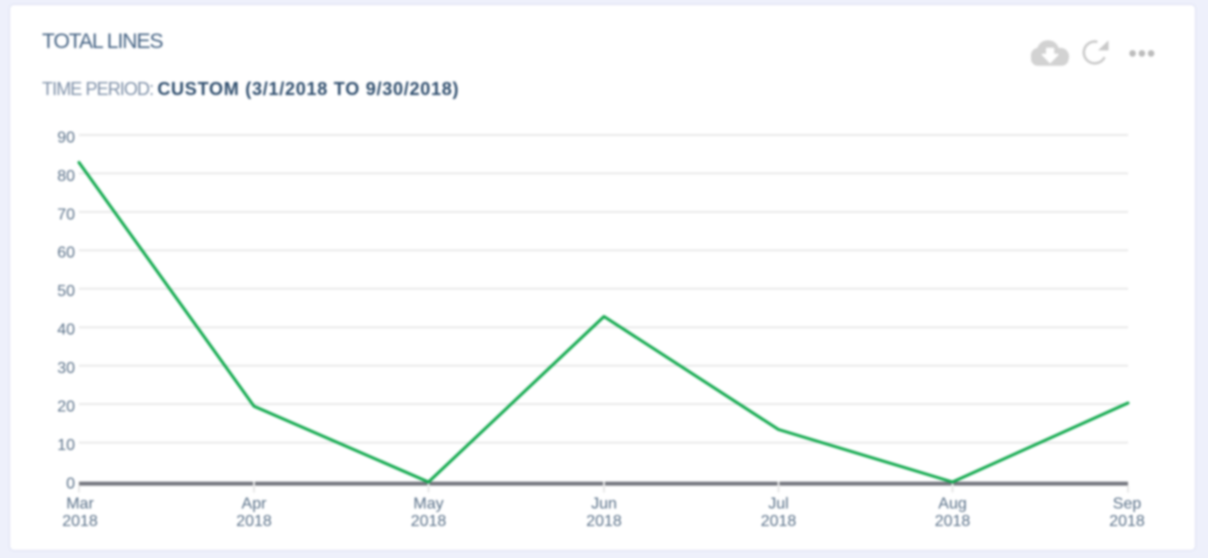 The width and height of the screenshot is (1208, 558). Describe the element at coordinates (70, 483) in the screenshot. I see `svg-text: 0` at that location.